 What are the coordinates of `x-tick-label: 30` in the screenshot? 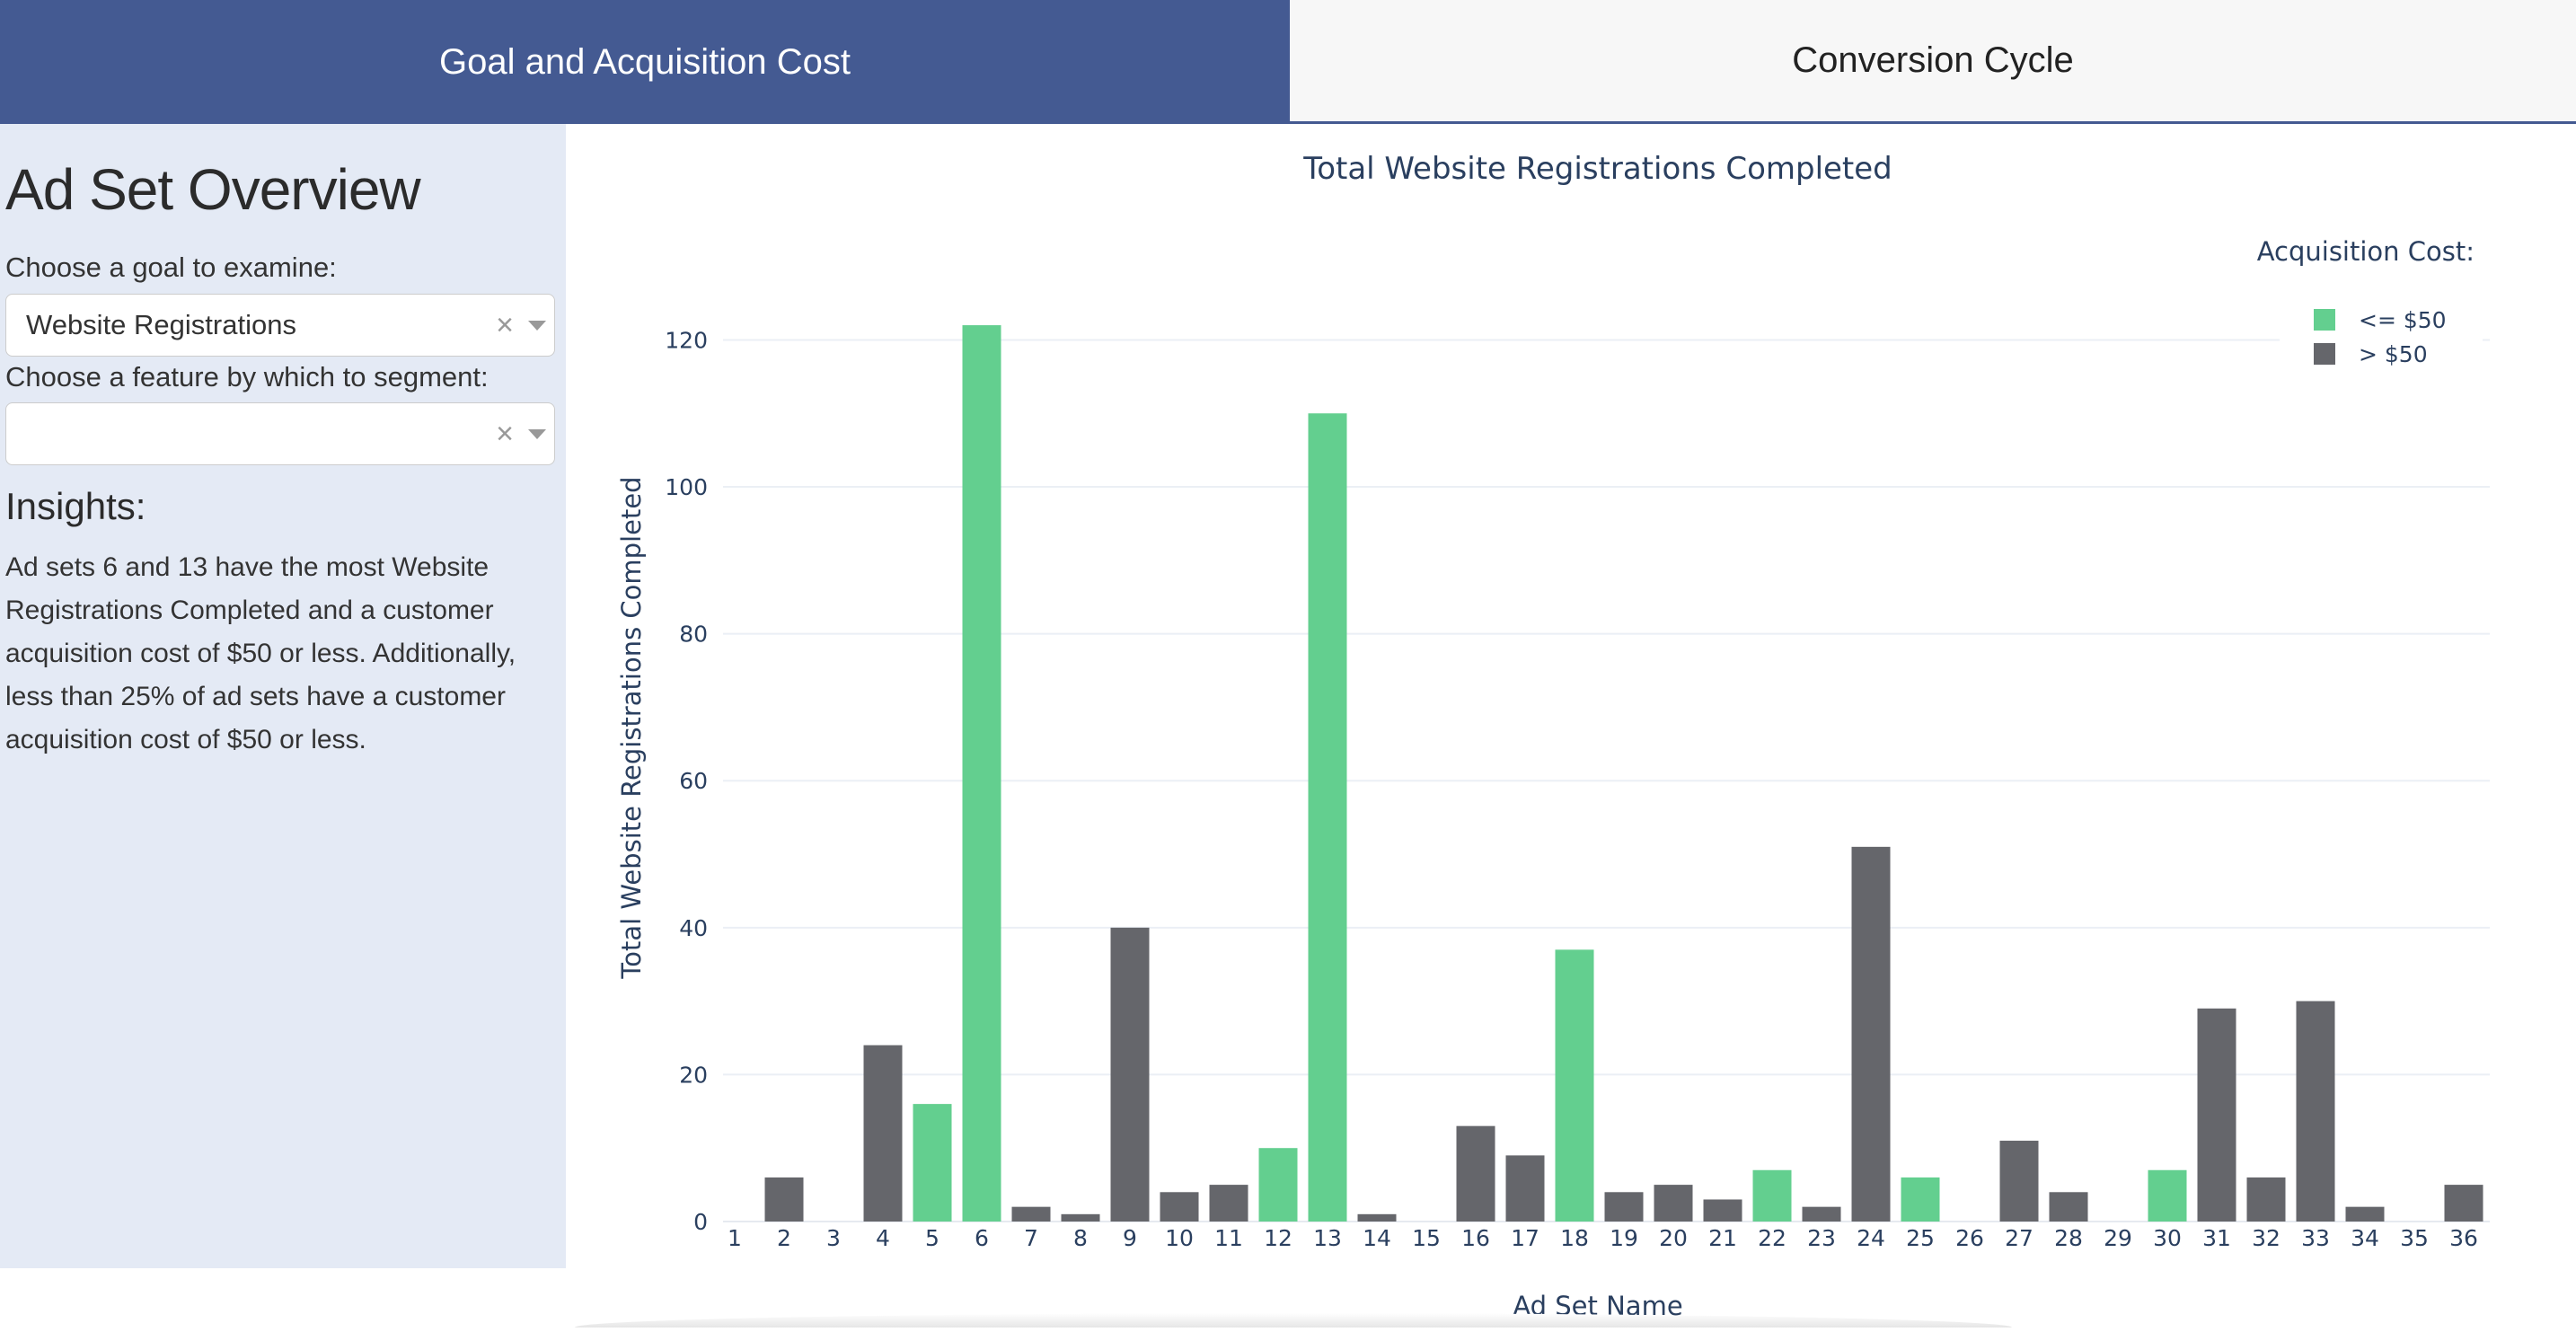 It's located at (2167, 1238).